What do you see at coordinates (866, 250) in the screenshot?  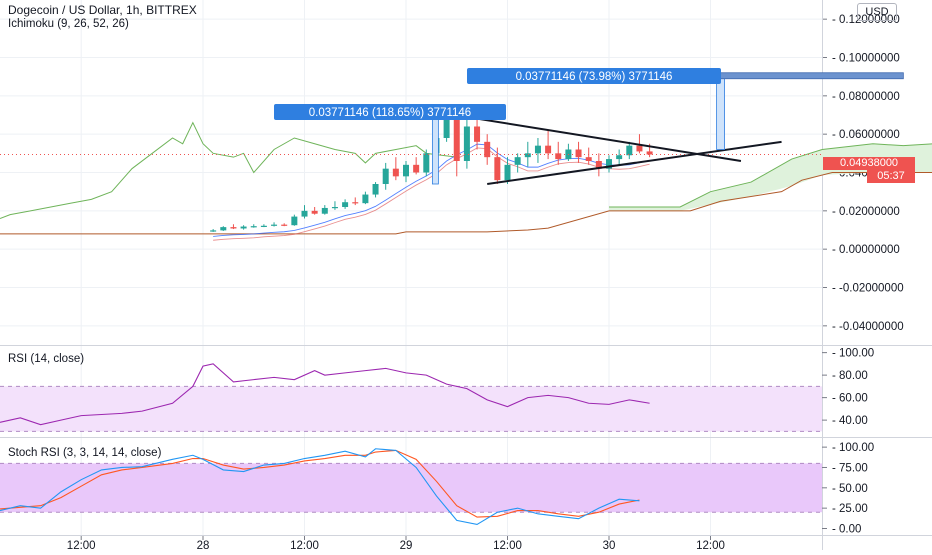 I see `price-axis-label: - 0.00000000` at bounding box center [866, 250].